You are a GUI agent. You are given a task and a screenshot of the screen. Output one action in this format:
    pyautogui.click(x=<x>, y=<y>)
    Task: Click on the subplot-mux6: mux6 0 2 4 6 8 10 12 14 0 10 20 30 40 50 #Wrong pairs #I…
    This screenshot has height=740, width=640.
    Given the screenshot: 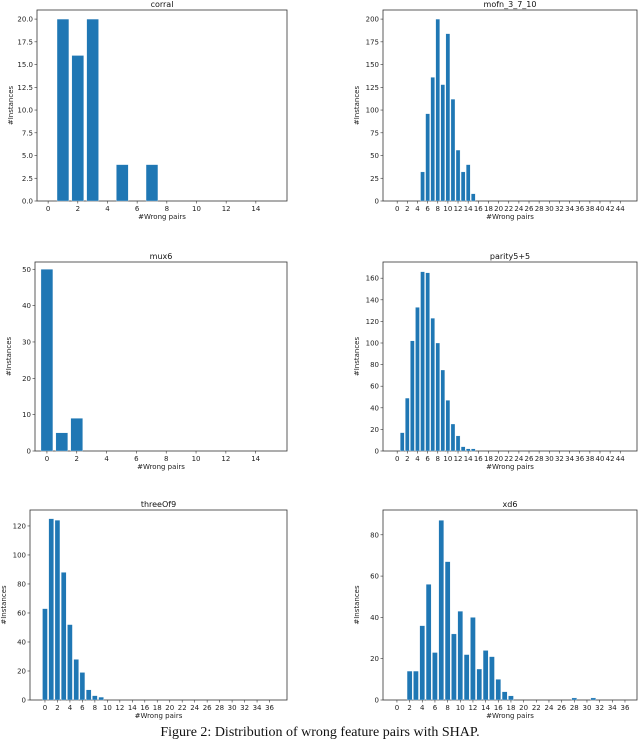 What is the action you would take?
    pyautogui.click(x=146, y=361)
    